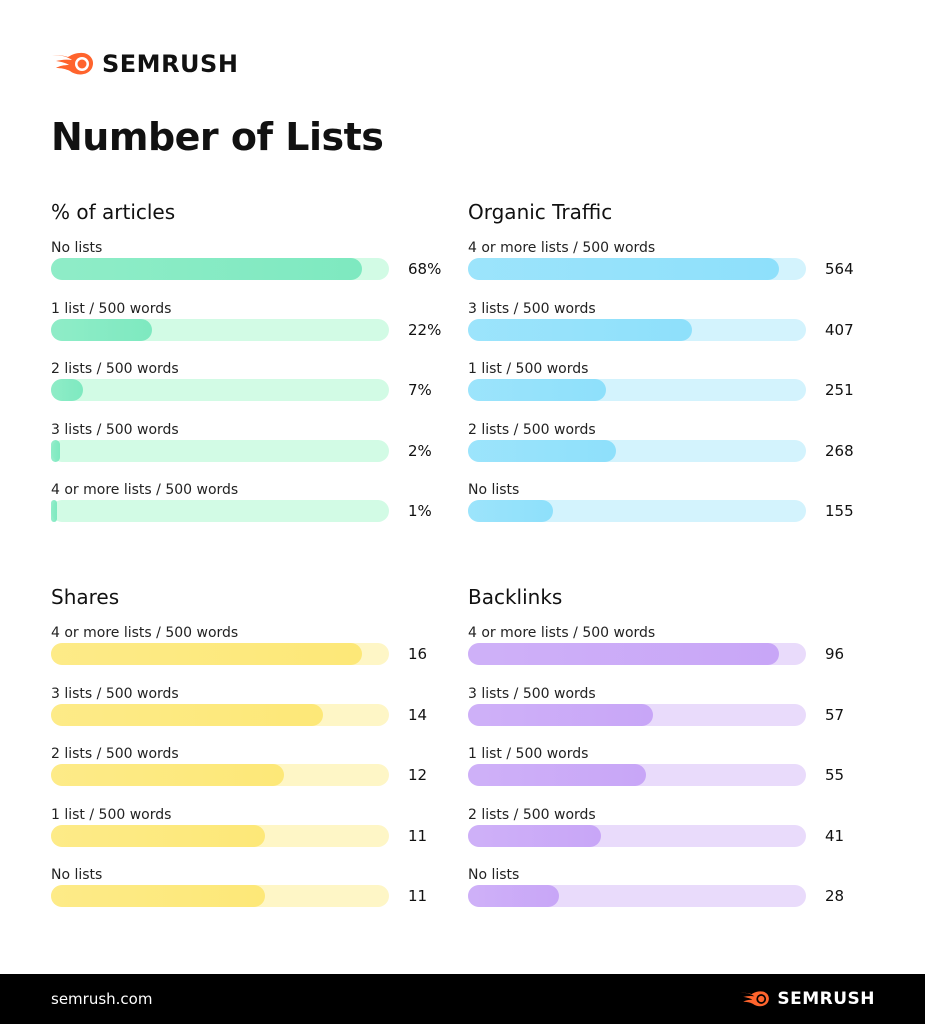 Image resolution: width=925 pixels, height=1024 pixels. What do you see at coordinates (835, 835) in the screenshot?
I see `bar-value: 41` at bounding box center [835, 835].